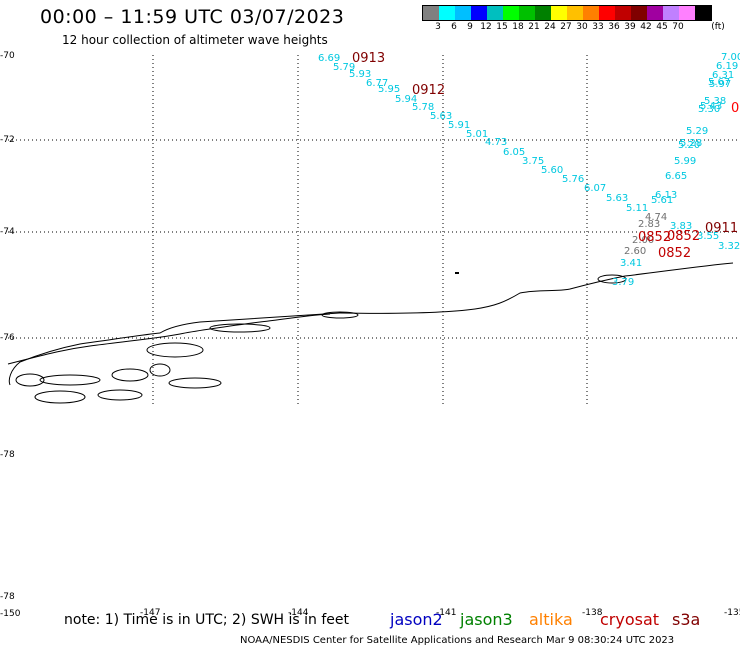 The height and width of the screenshot is (650, 740). Describe the element at coordinates (662, 27) in the screenshot. I see `color-scale-label: 45` at that location.